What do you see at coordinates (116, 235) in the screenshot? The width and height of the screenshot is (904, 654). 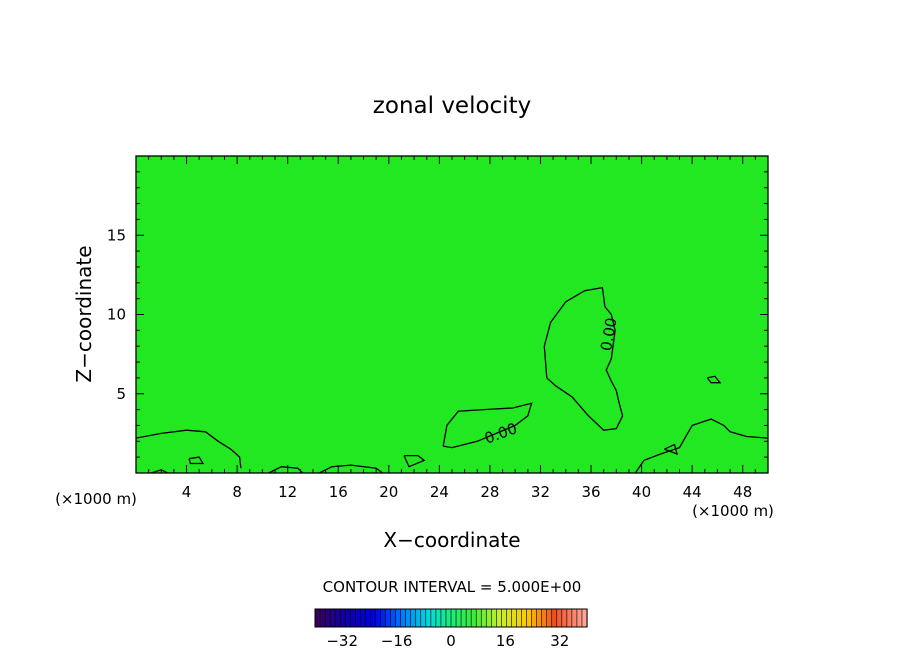 I see `y-tick-label: 15` at bounding box center [116, 235].